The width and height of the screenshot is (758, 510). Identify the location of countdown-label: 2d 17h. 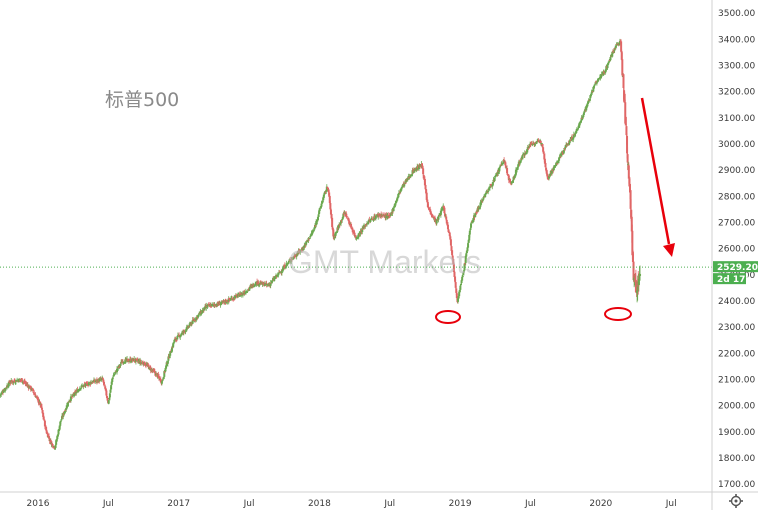
(734, 280).